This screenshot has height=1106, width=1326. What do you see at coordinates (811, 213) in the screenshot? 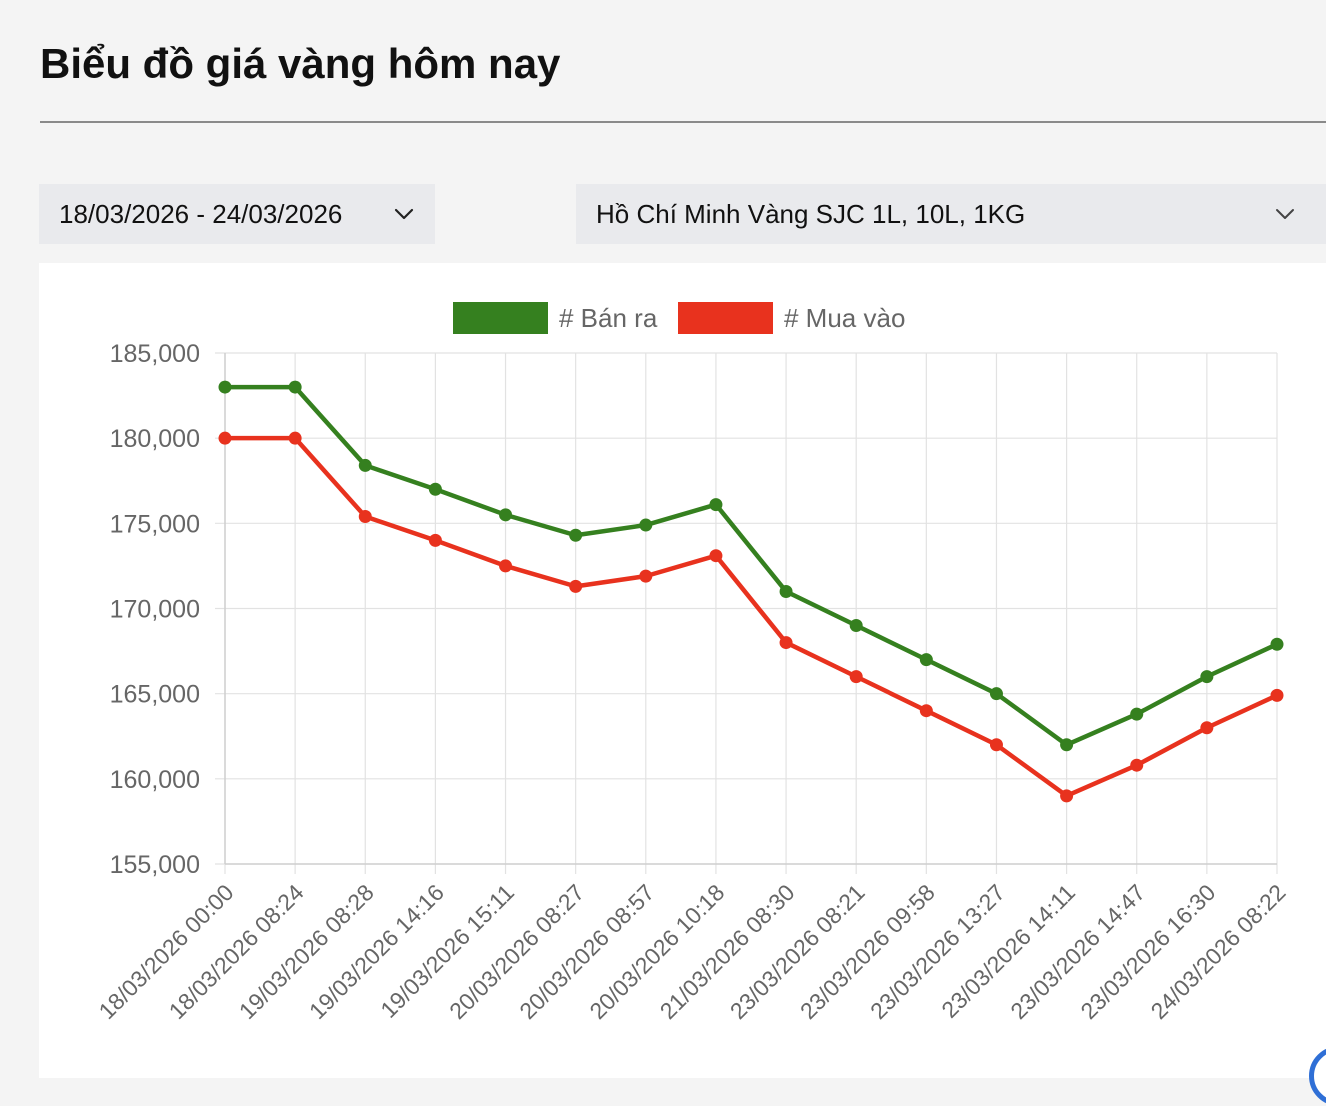
I see `location-product-value: Hồ Chí Minh Vàng SJC 1L, 10L, 1KG` at bounding box center [811, 213].